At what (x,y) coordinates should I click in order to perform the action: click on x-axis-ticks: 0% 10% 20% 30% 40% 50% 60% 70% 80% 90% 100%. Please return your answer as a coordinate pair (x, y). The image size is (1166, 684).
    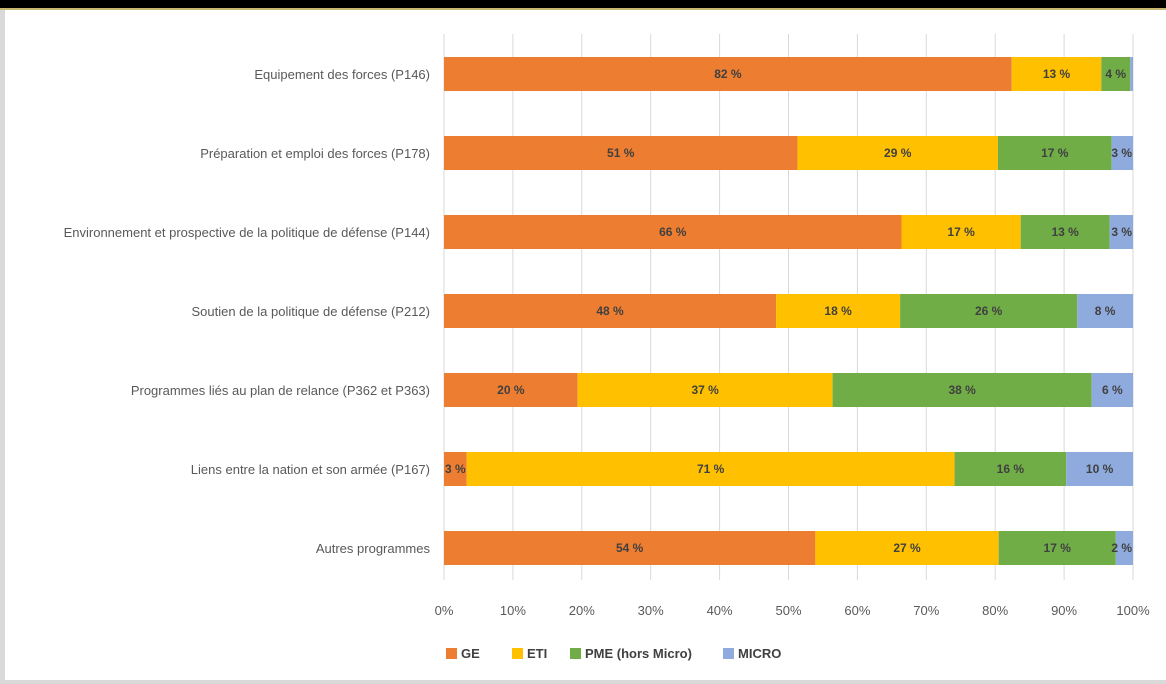
    Looking at the image, I should click on (792, 610).